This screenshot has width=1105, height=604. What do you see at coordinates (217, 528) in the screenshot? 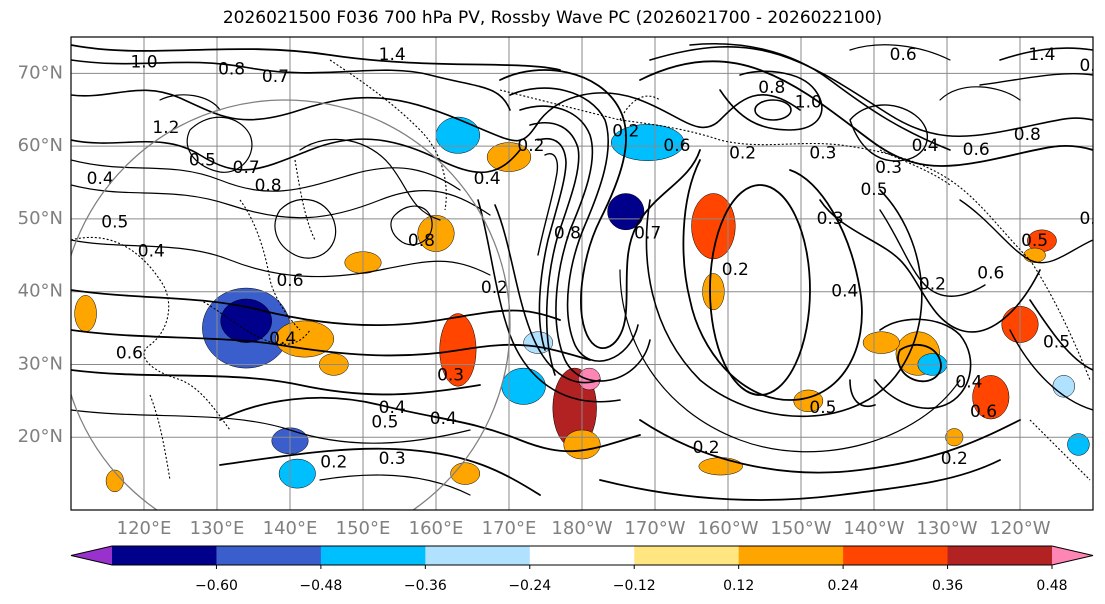
I see `longitude-label: 130°E` at bounding box center [217, 528].